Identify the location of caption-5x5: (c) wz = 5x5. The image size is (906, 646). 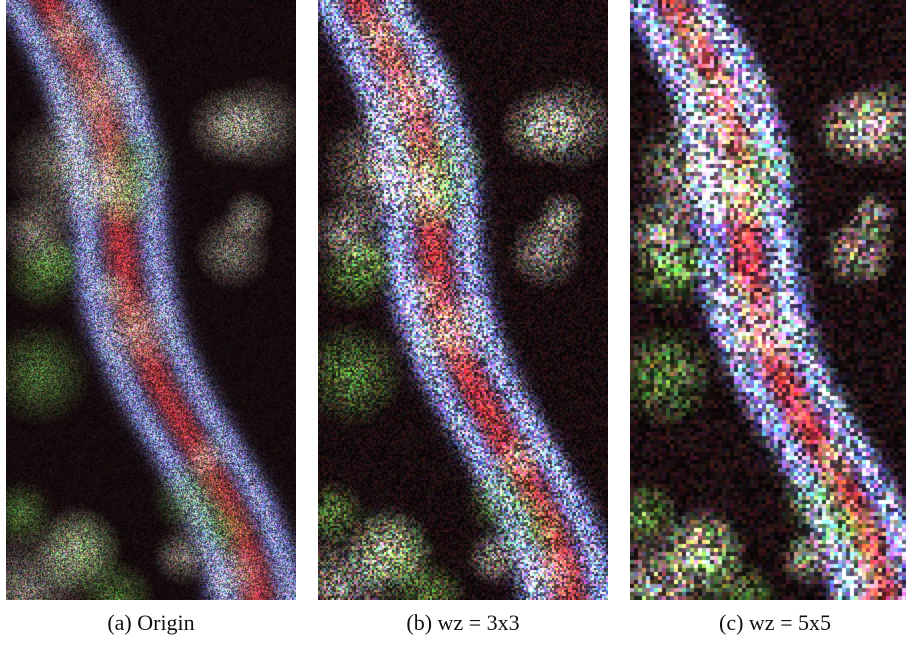
(775, 622).